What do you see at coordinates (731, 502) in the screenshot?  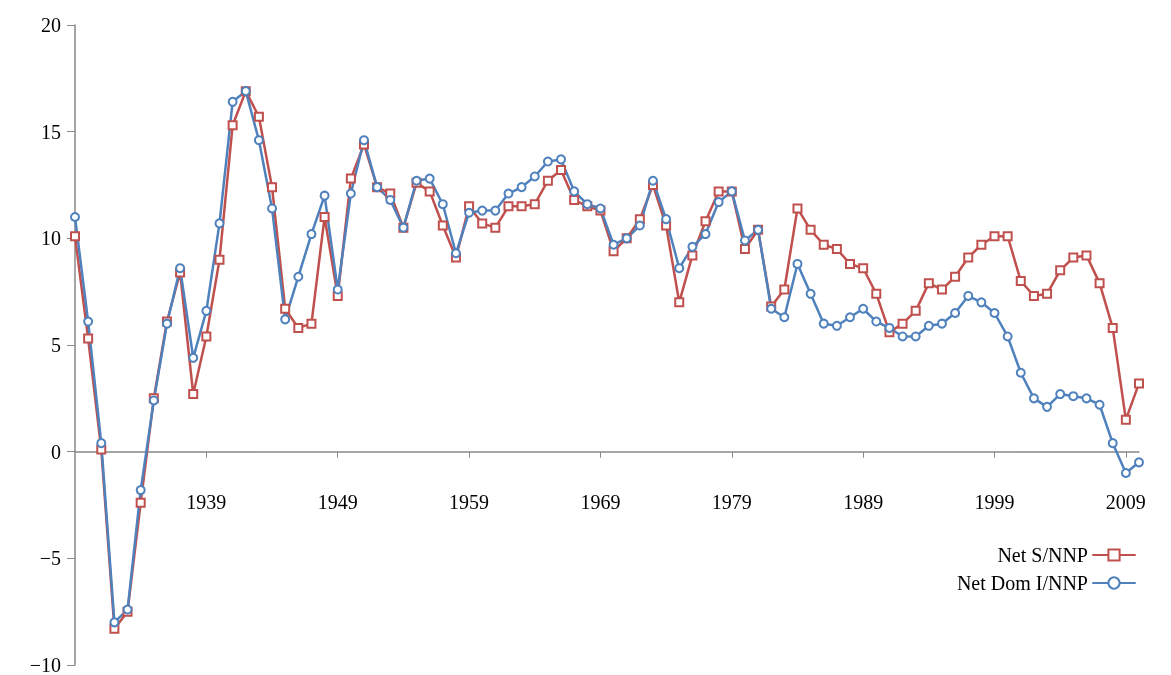 I see `x-tick-label: 1979` at bounding box center [731, 502].